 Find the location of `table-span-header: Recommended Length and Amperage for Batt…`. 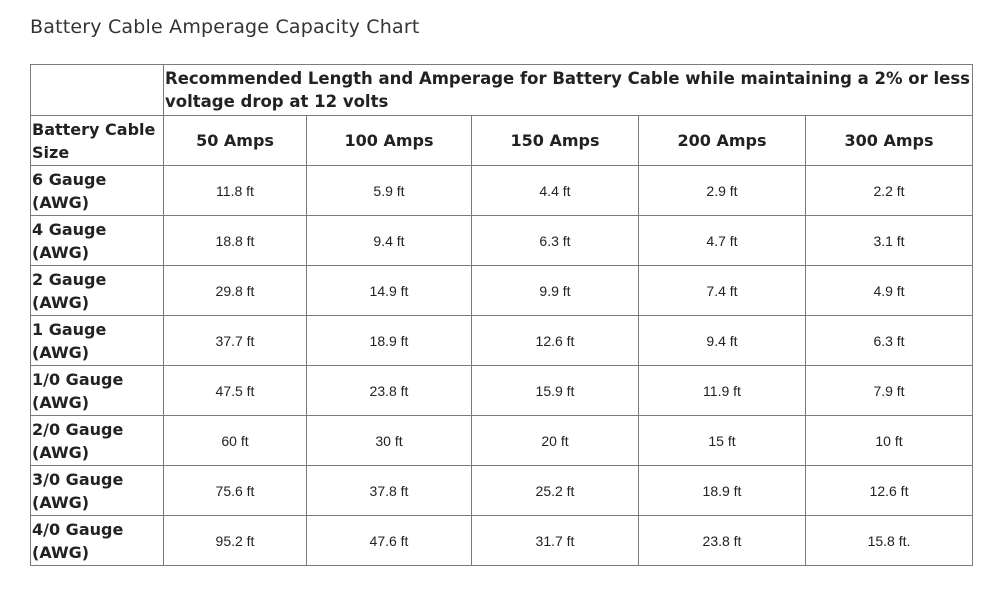

table-span-header: Recommended Length and Amperage for Batt… is located at coordinates (568, 90).